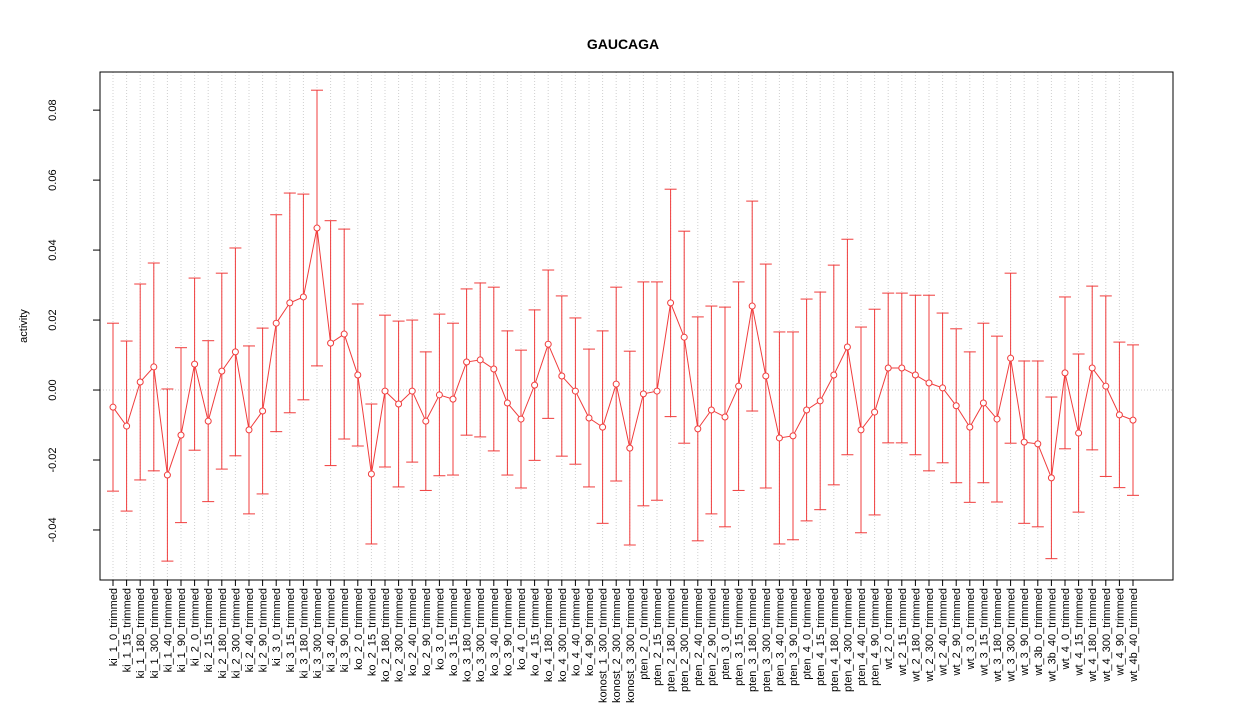  I want to click on x-tick-label: ki_2_40_trimmed, so click(250, 630).